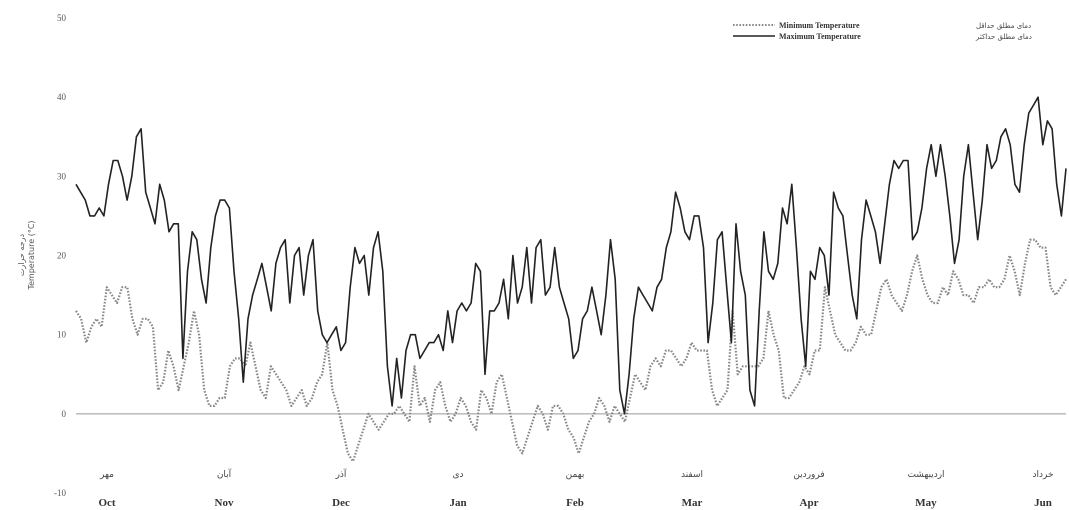 This screenshot has height=510, width=1069. What do you see at coordinates (575, 503) in the screenshot?
I see `month-label: Feb` at bounding box center [575, 503].